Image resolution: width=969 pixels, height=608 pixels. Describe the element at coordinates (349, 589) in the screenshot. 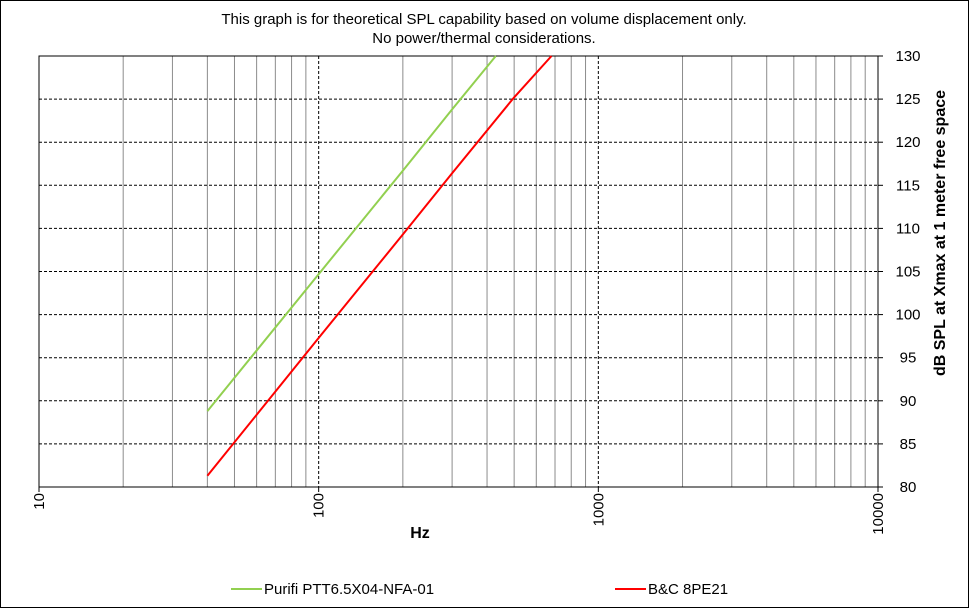

I see `legend-label-purifi: Purifi PTT6.5X04-NFA-01` at that location.